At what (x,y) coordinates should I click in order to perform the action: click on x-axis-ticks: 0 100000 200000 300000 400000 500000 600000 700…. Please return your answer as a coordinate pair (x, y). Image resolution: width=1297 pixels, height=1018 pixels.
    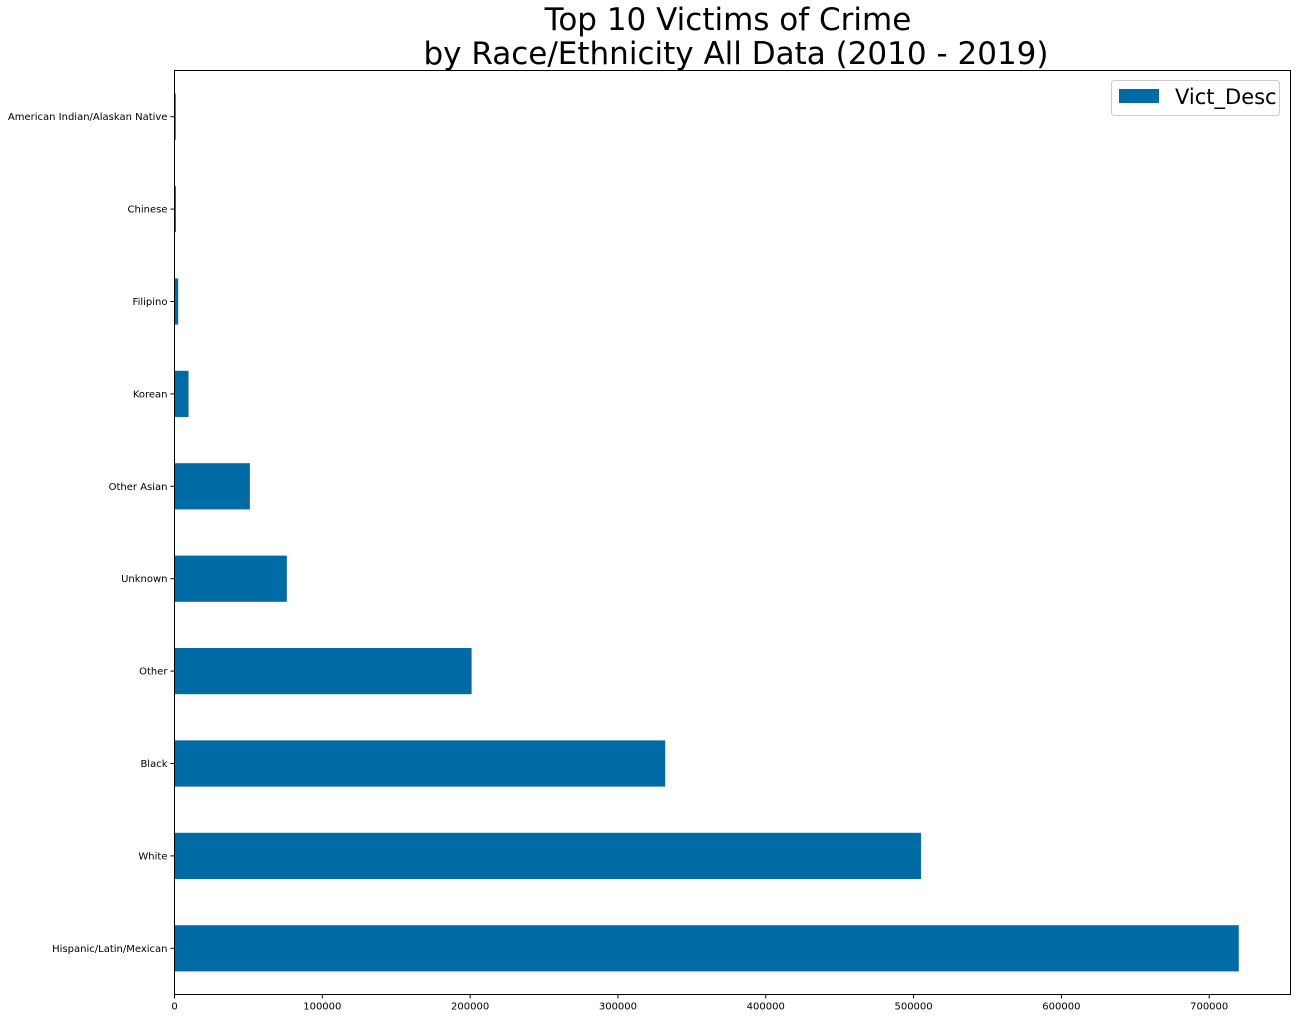
    Looking at the image, I should click on (699, 1003).